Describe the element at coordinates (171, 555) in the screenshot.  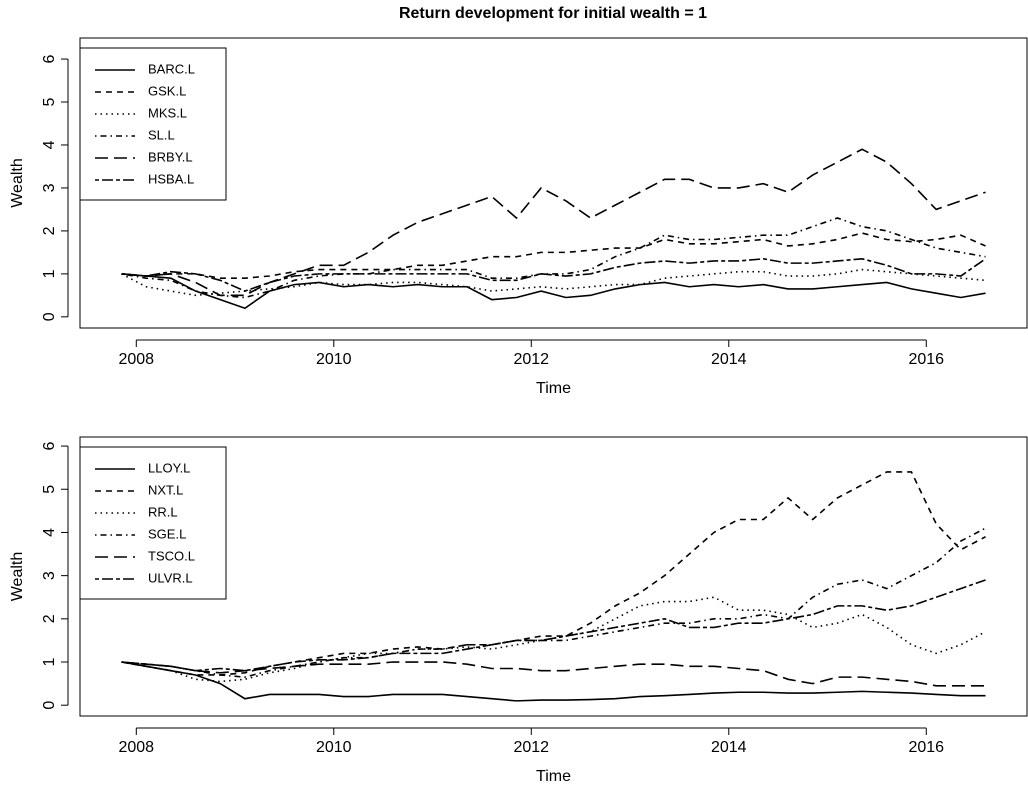
I see `legend-label: TSCO.L` at that location.